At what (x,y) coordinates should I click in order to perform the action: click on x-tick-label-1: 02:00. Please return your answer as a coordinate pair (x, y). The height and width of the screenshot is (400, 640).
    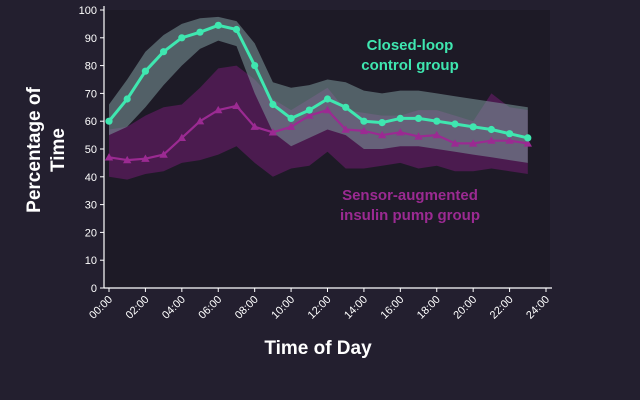
    Looking at the image, I should click on (138, 308).